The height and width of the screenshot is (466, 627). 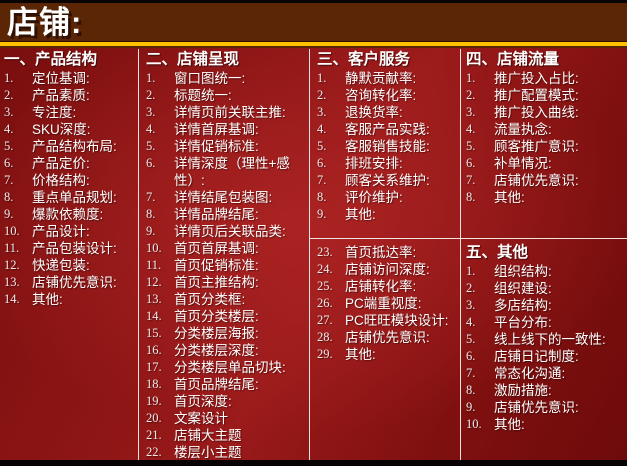 I want to click on list-item: 9. 详情页后关联品类:, so click(x=226, y=231).